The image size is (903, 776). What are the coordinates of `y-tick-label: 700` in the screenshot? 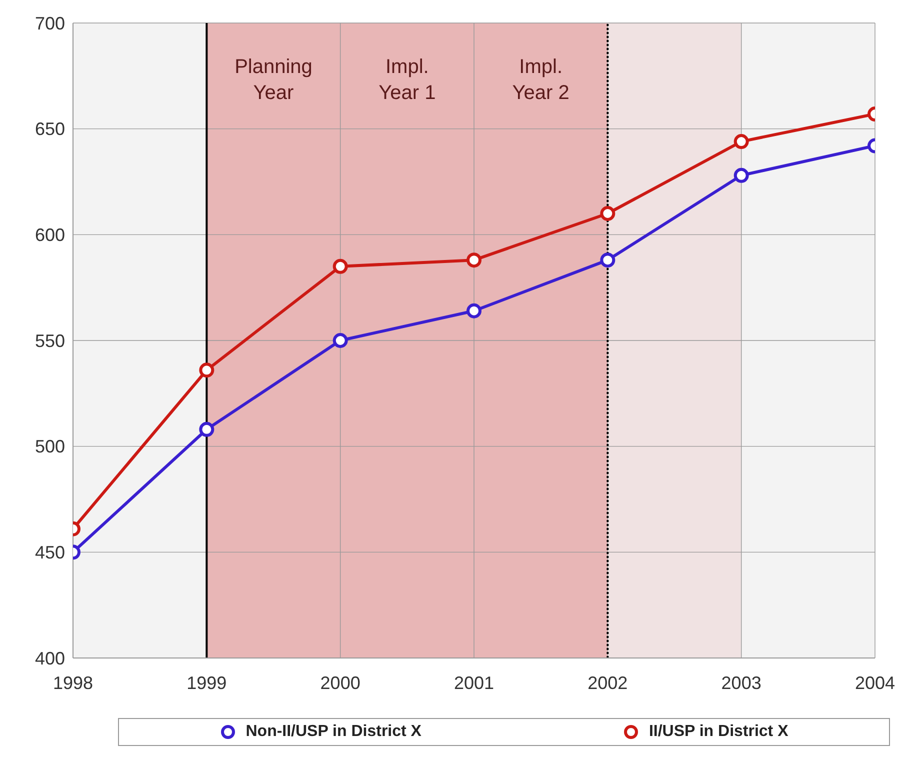 It's located at (49, 23).